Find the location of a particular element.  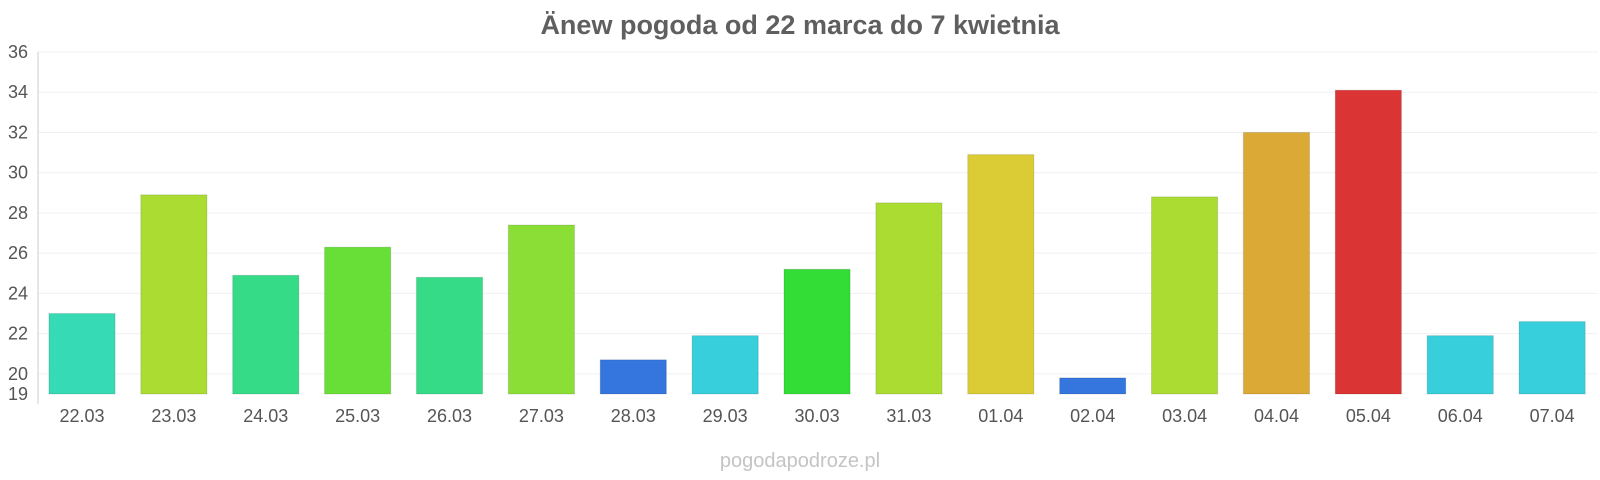

chart-title: Änew pogoda od 22 marca do 7 kwietnia is located at coordinates (800, 25).